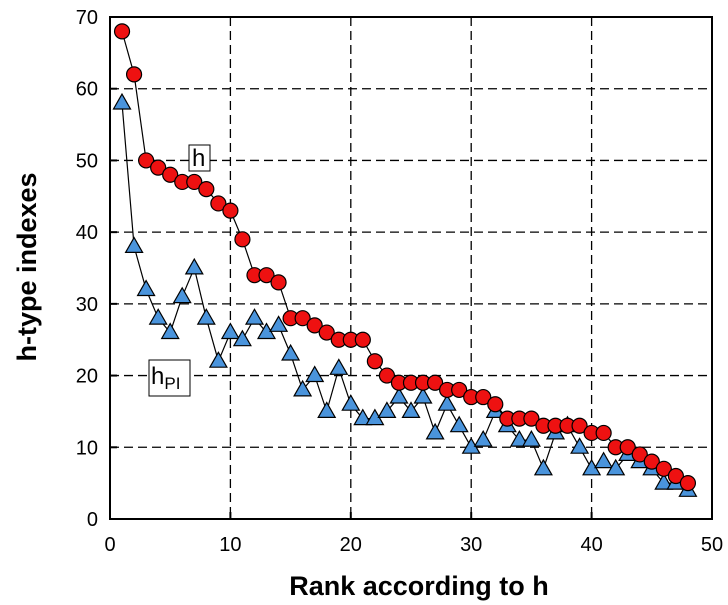 This screenshot has height=605, width=728. I want to click on y-tick-label: 20, so click(87, 377).